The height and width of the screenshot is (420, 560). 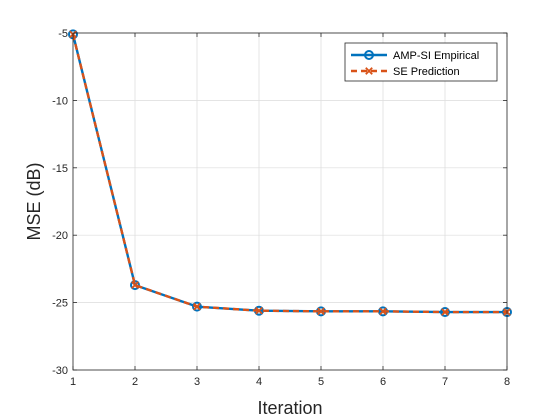 What do you see at coordinates (436, 56) in the screenshot?
I see `legend-label-amp-si: AMP-SI Empirical` at bounding box center [436, 56].